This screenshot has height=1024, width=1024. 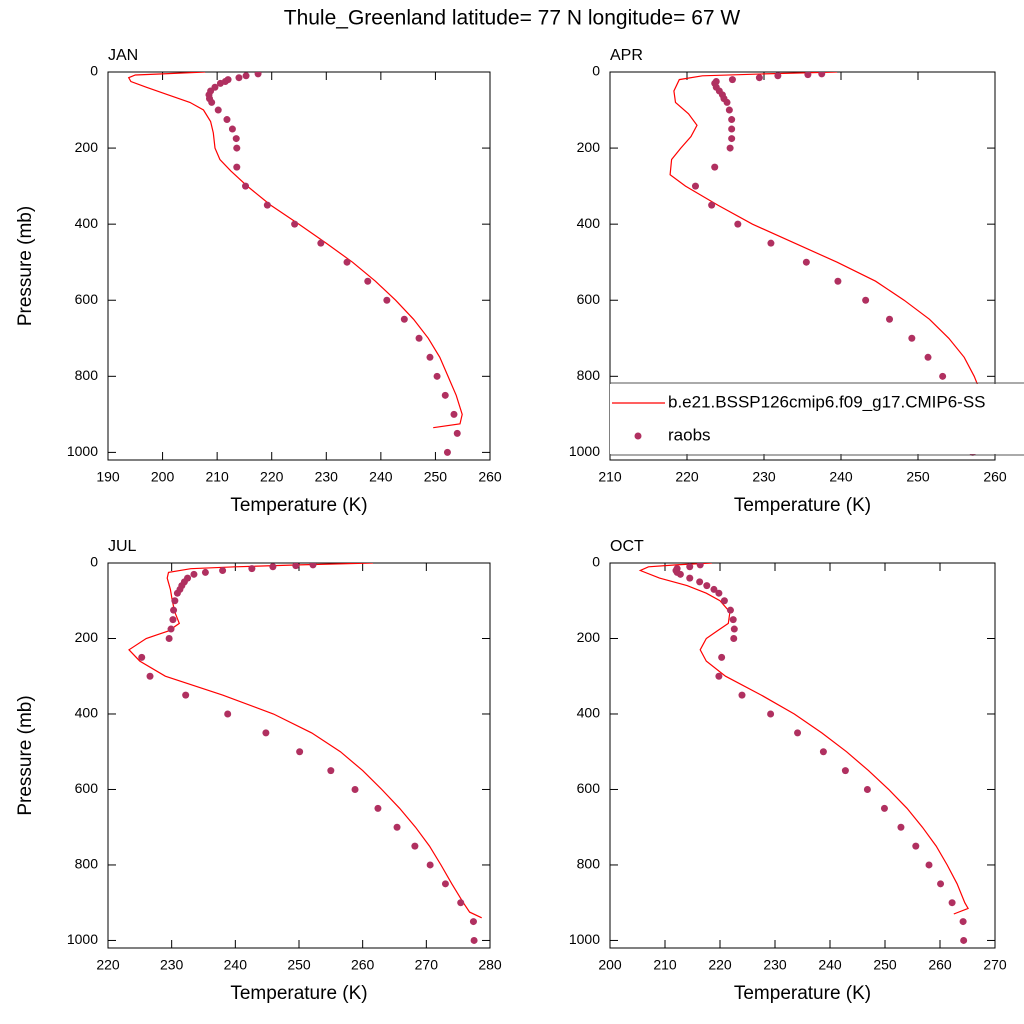 What do you see at coordinates (123, 55) in the screenshot?
I see `panel-title: JAN` at bounding box center [123, 55].